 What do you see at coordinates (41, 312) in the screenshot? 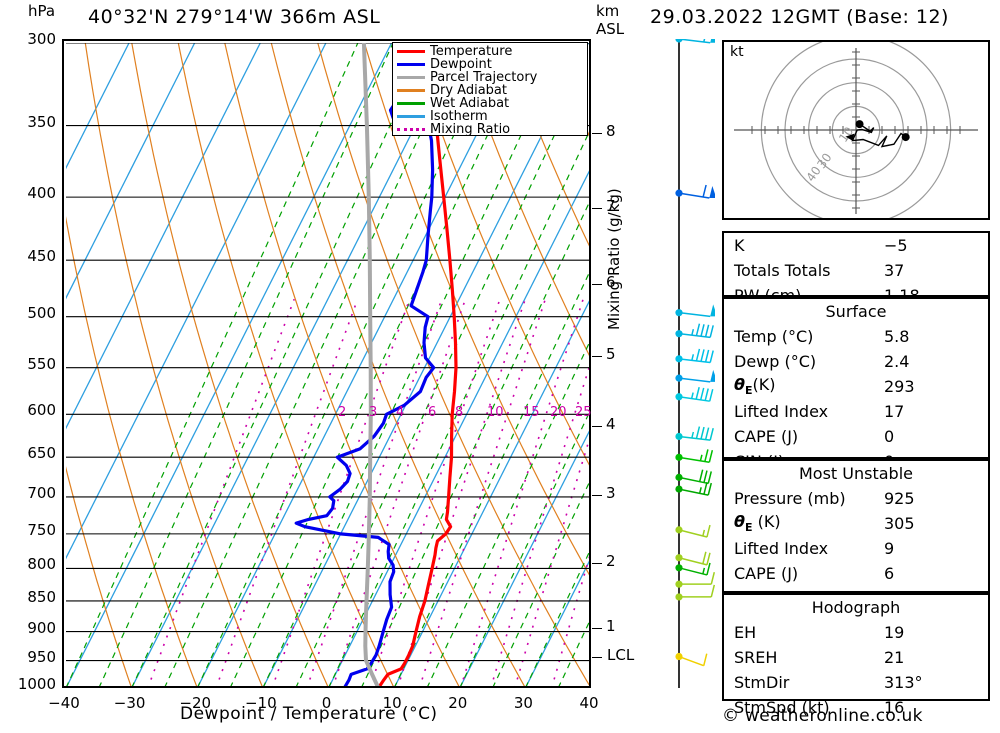
I see `pressure-tick-500: 500` at bounding box center [41, 312].